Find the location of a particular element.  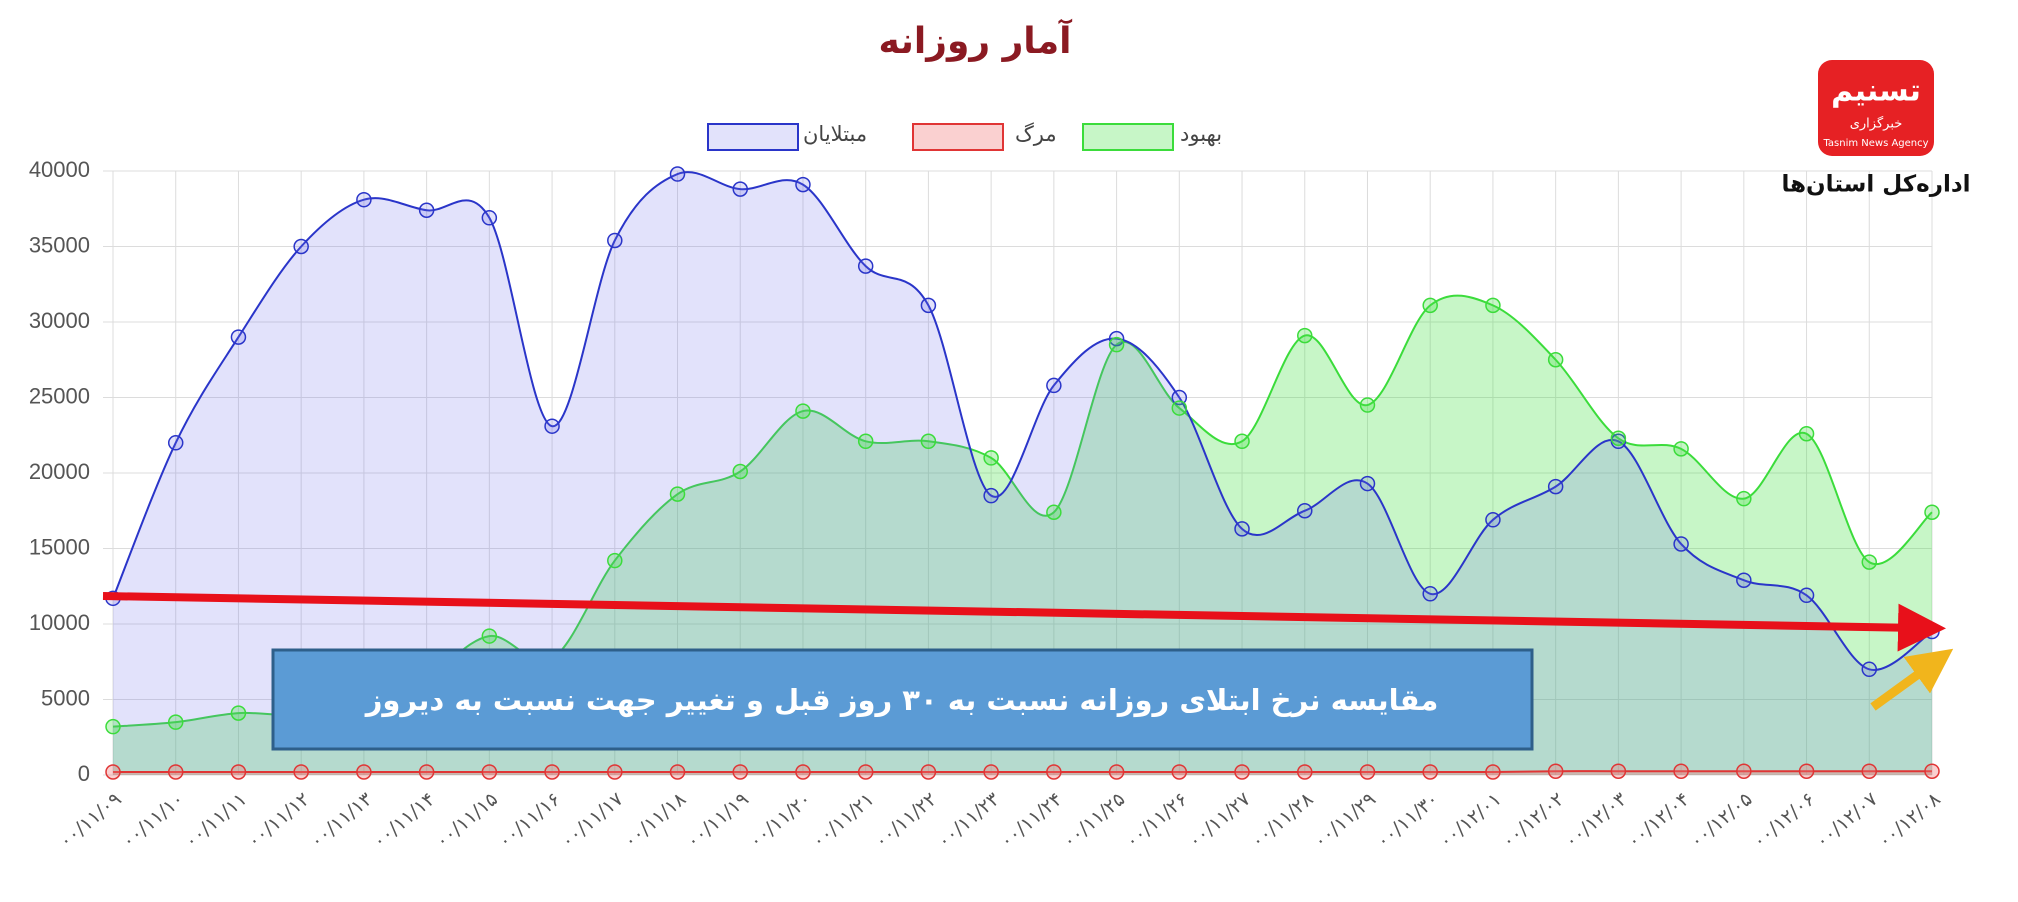

x-tick-label: ۰۰/۱۱/۲۵ is located at coordinates (1093, 820).